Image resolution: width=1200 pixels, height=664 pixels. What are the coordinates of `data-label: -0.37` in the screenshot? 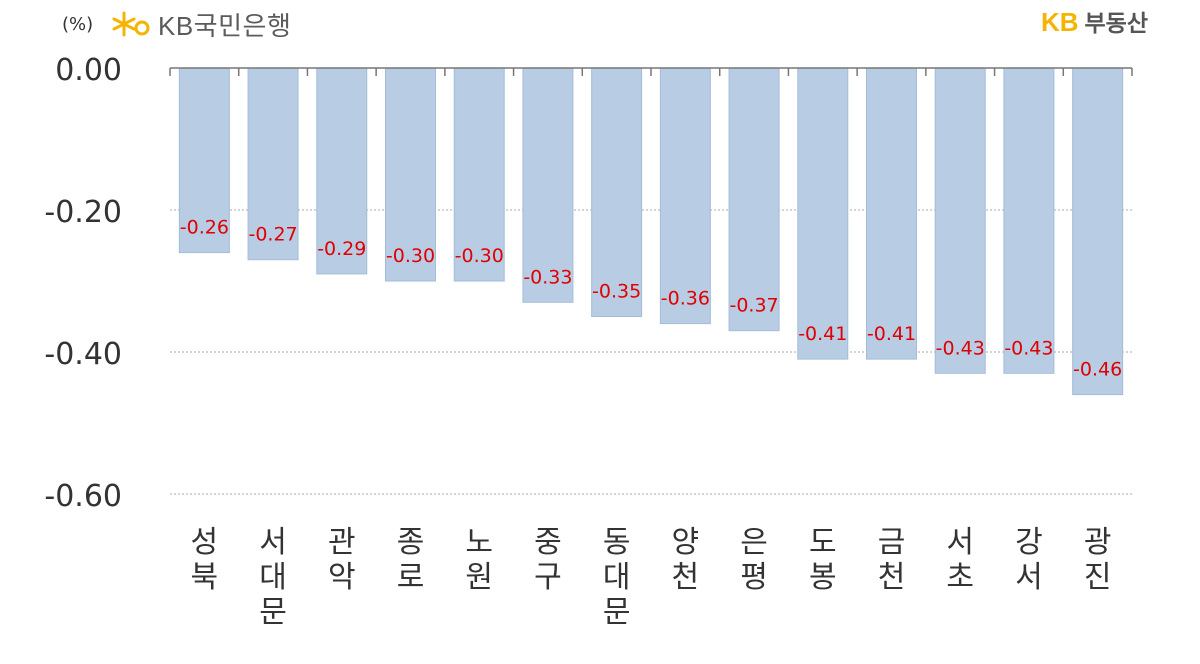 It's located at (753, 306).